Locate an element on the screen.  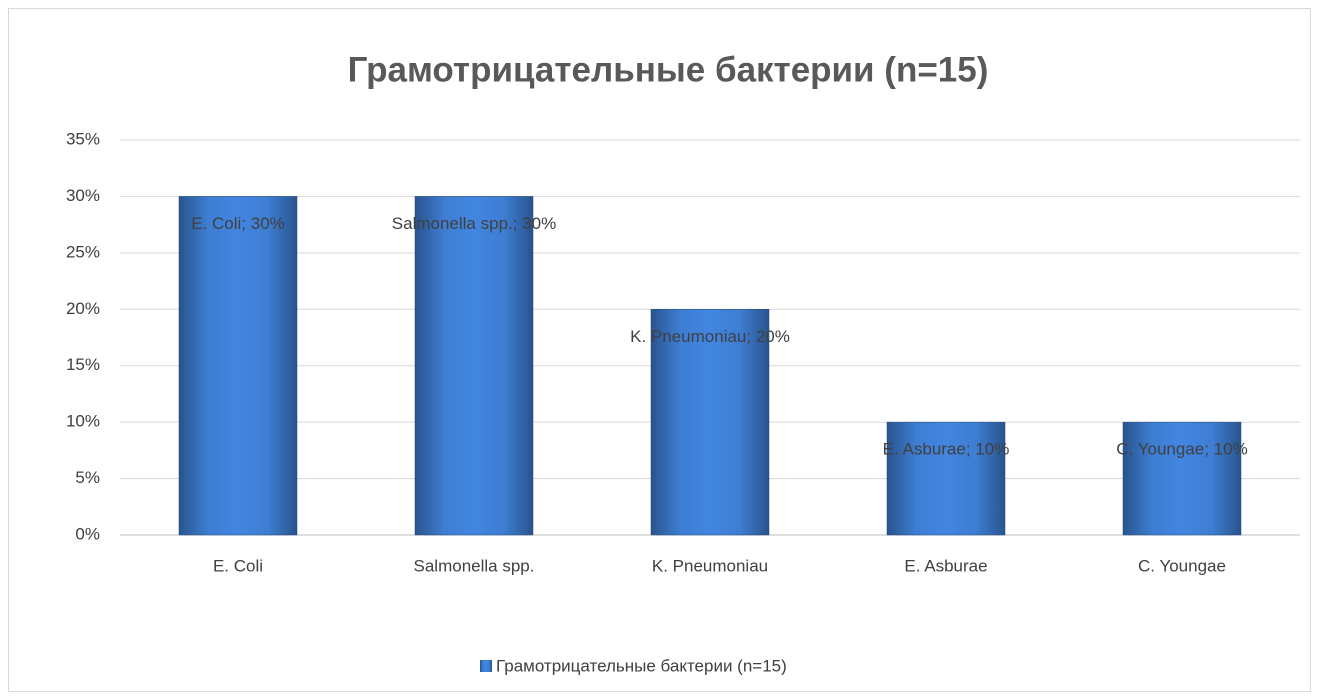
y-tick-label: 25% is located at coordinates (83, 251).